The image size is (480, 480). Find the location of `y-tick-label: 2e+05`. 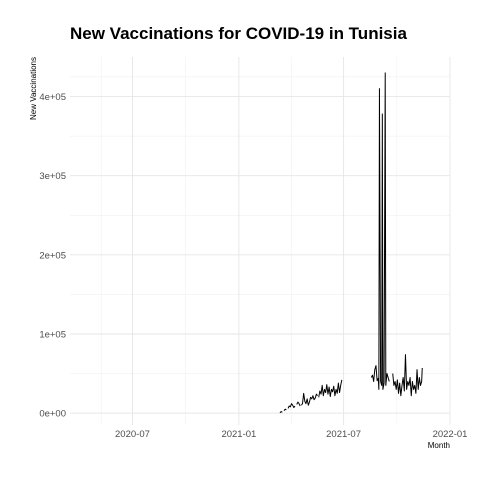

y-tick-label: 2e+05 is located at coordinates (52, 255).